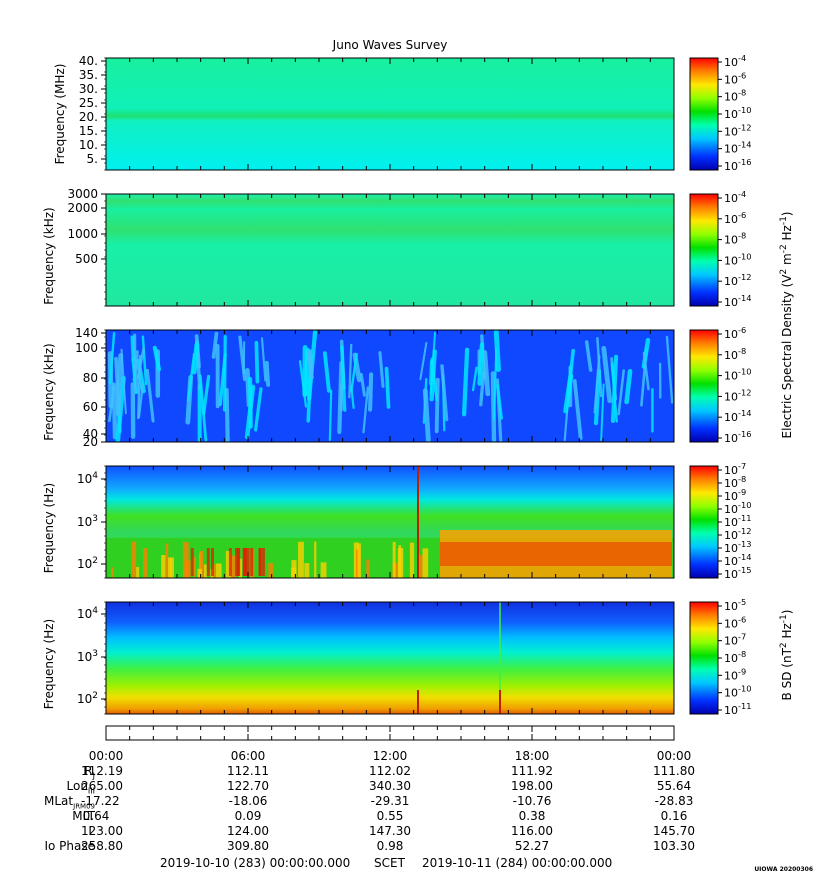 The image size is (815, 880). What do you see at coordinates (407, 831) in the screenshot?
I see `ephem-row-l: L 123.00 124.00 147.30 116.00 145.70` at bounding box center [407, 831].